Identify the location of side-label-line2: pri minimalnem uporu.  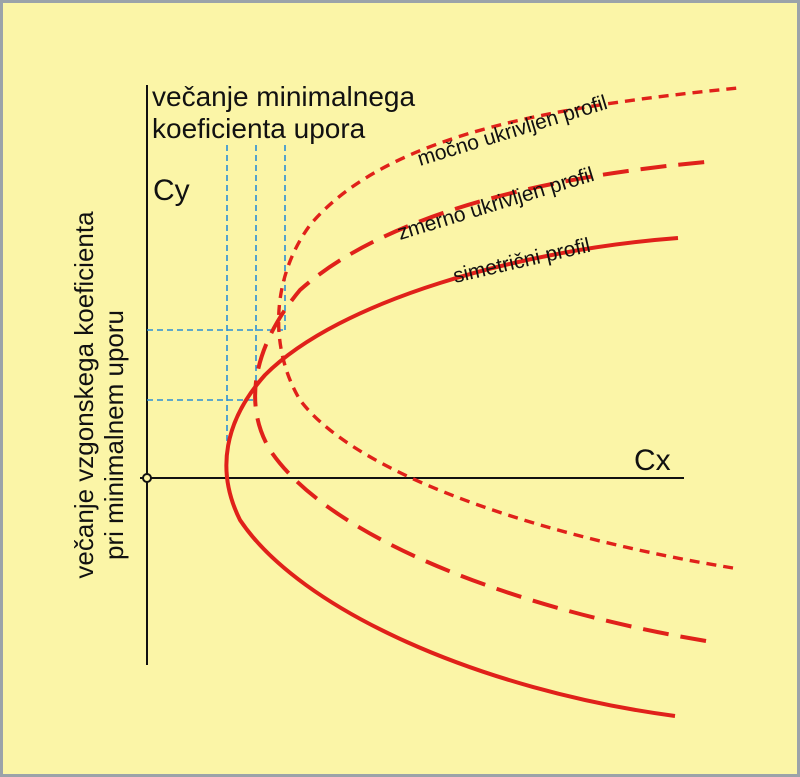
(114, 435).